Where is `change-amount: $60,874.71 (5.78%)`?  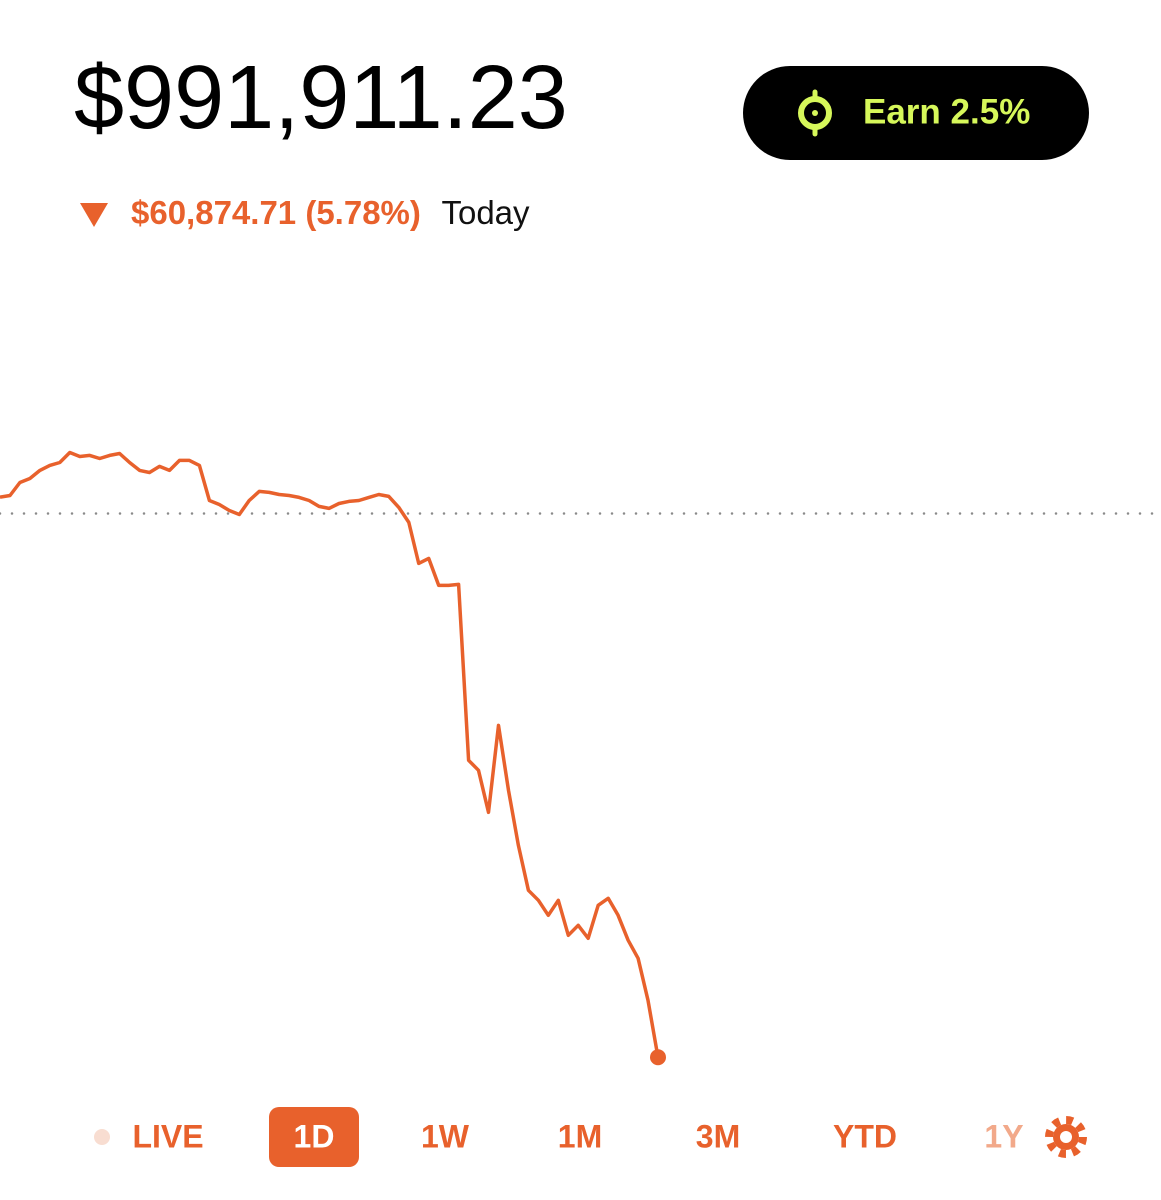 change-amount: $60,874.71 (5.78%) is located at coordinates (276, 212).